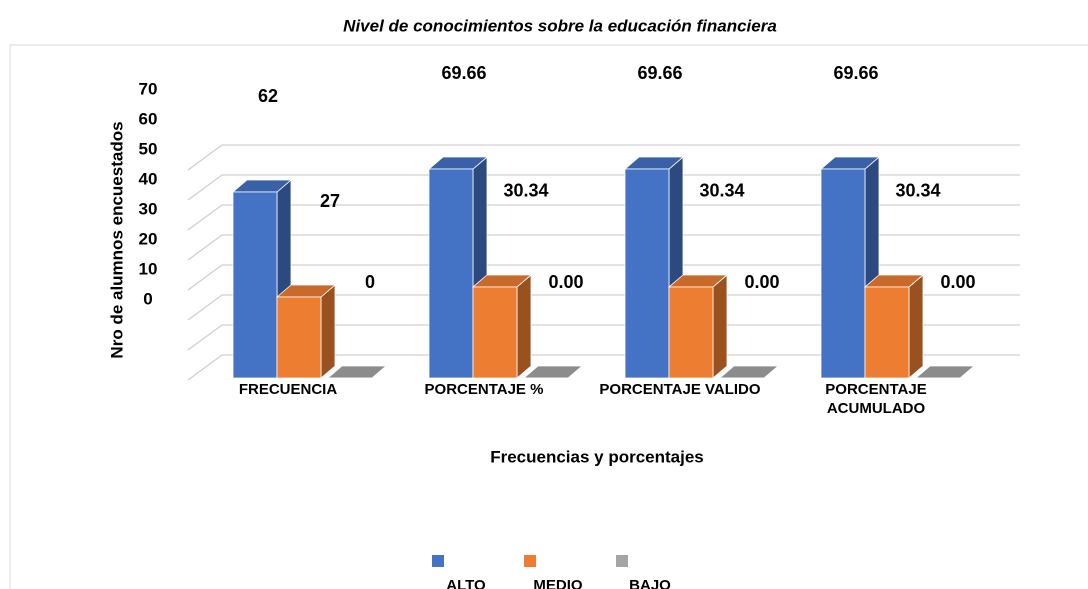  What do you see at coordinates (597, 456) in the screenshot?
I see `x-axis-title: Frecuencias y porcentajes` at bounding box center [597, 456].